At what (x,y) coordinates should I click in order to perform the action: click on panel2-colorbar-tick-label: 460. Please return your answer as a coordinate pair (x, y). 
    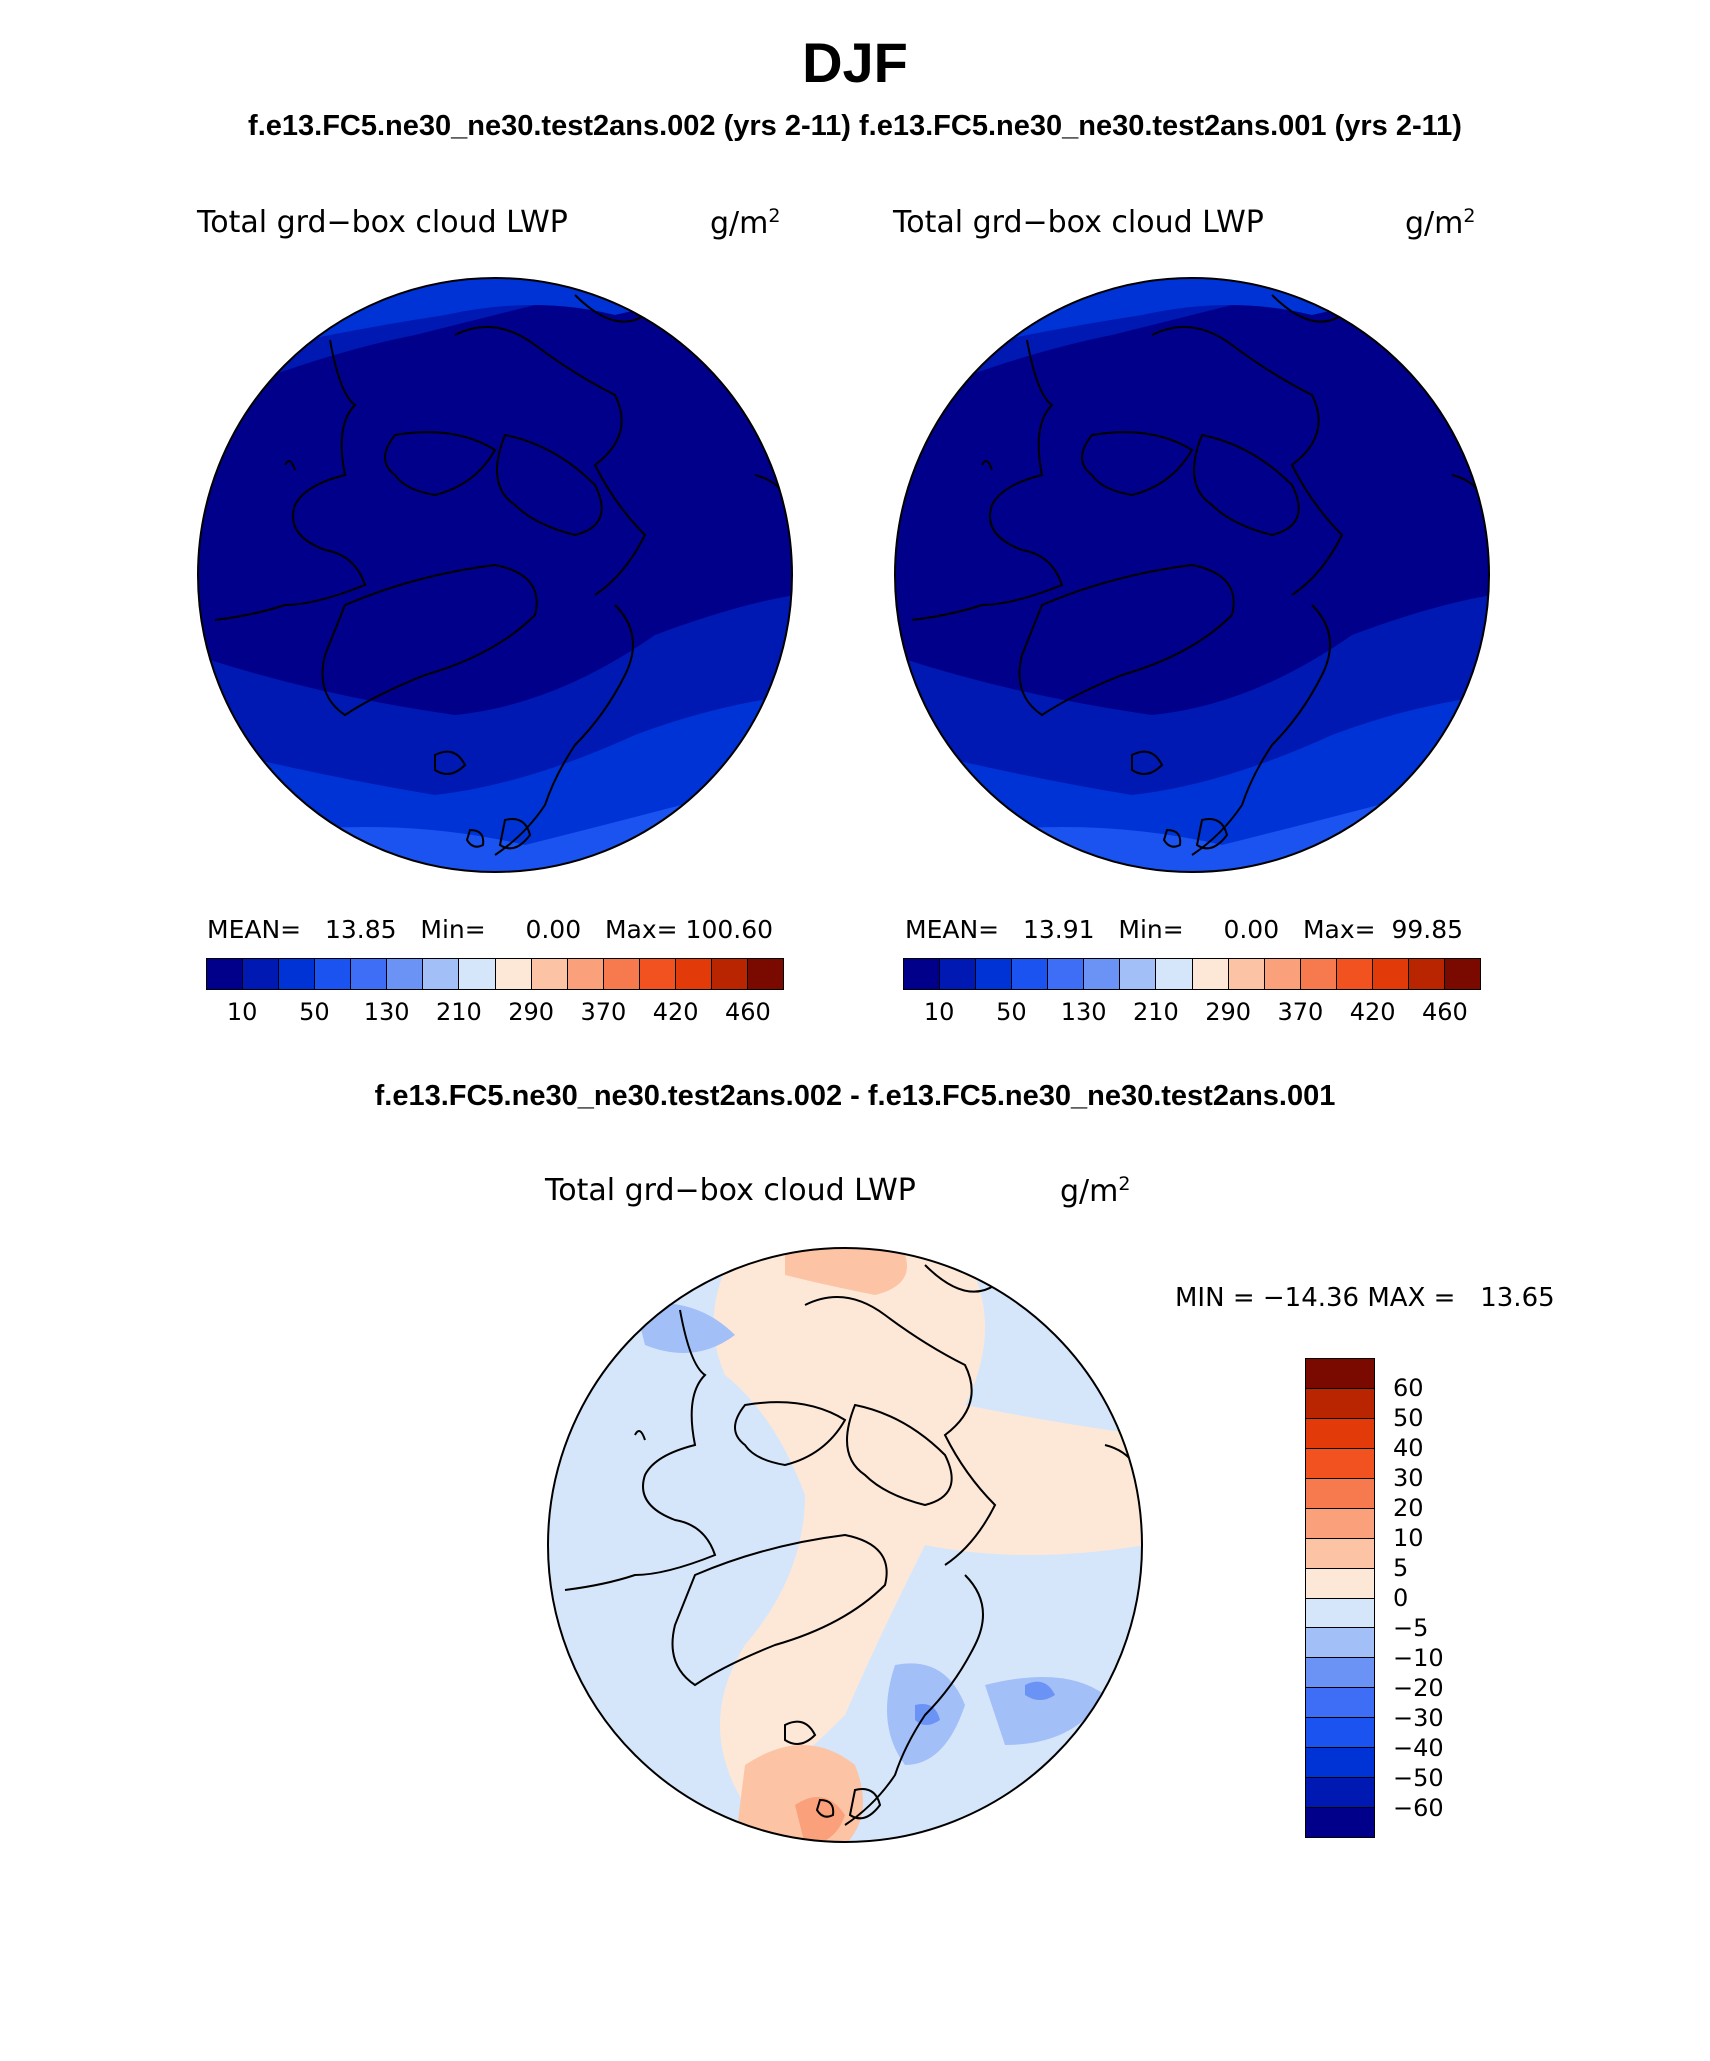
    Looking at the image, I should click on (1444, 1012).